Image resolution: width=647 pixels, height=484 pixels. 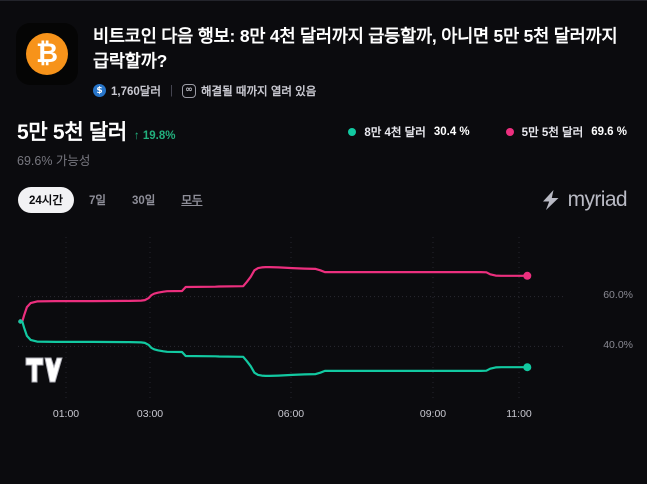 I want to click on lightning-bolt-icon, so click(x=550, y=199).